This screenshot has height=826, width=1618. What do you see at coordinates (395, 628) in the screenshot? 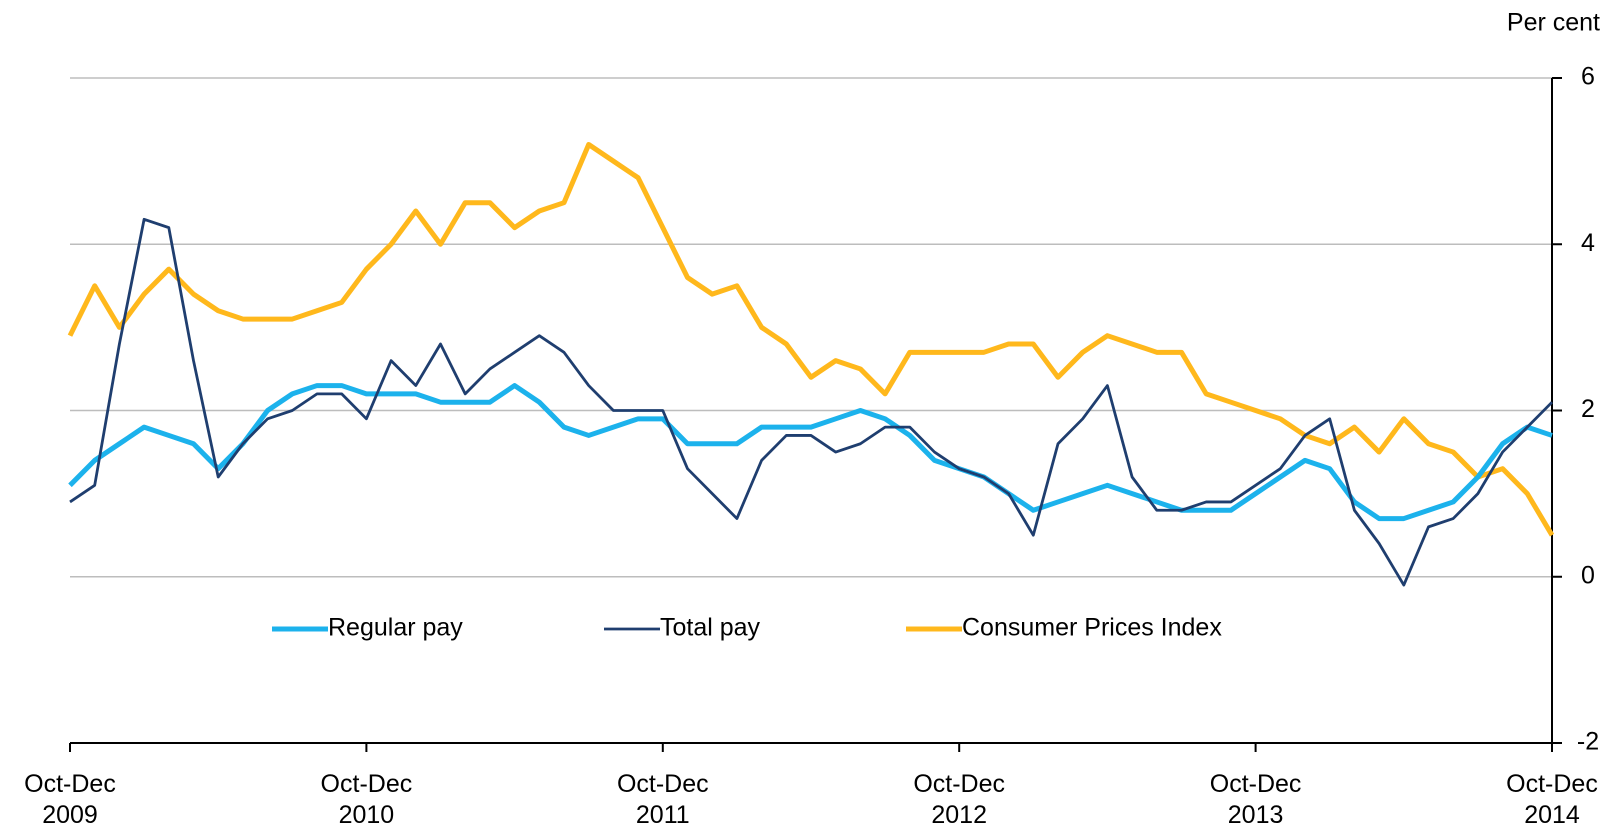
I see `legend-label: Regular pay` at bounding box center [395, 628].